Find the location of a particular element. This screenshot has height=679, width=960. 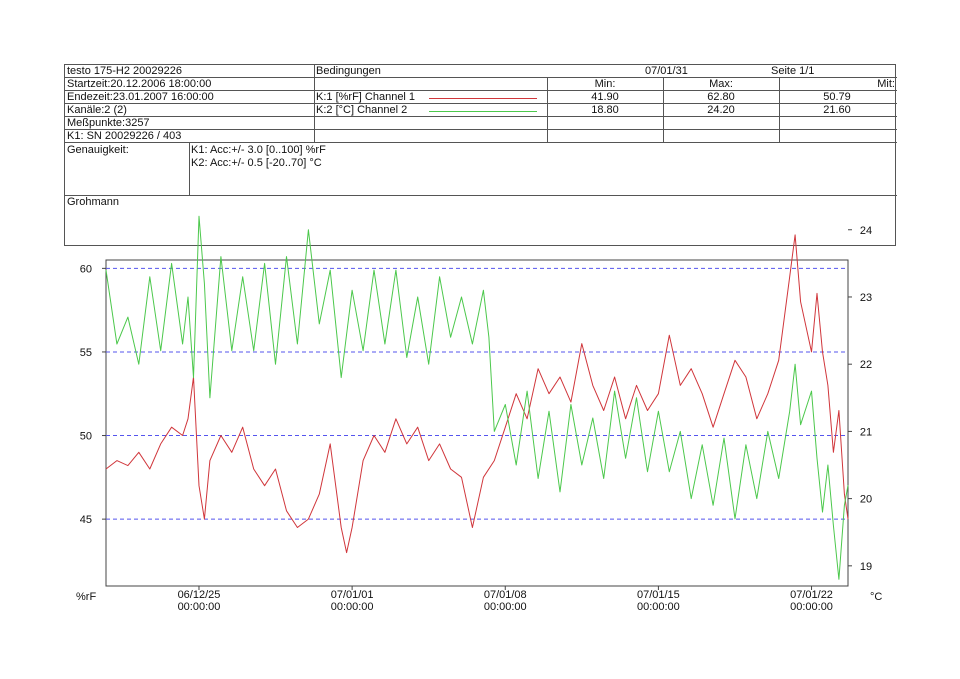

left-tick-label: 60 is located at coordinates (86, 269).